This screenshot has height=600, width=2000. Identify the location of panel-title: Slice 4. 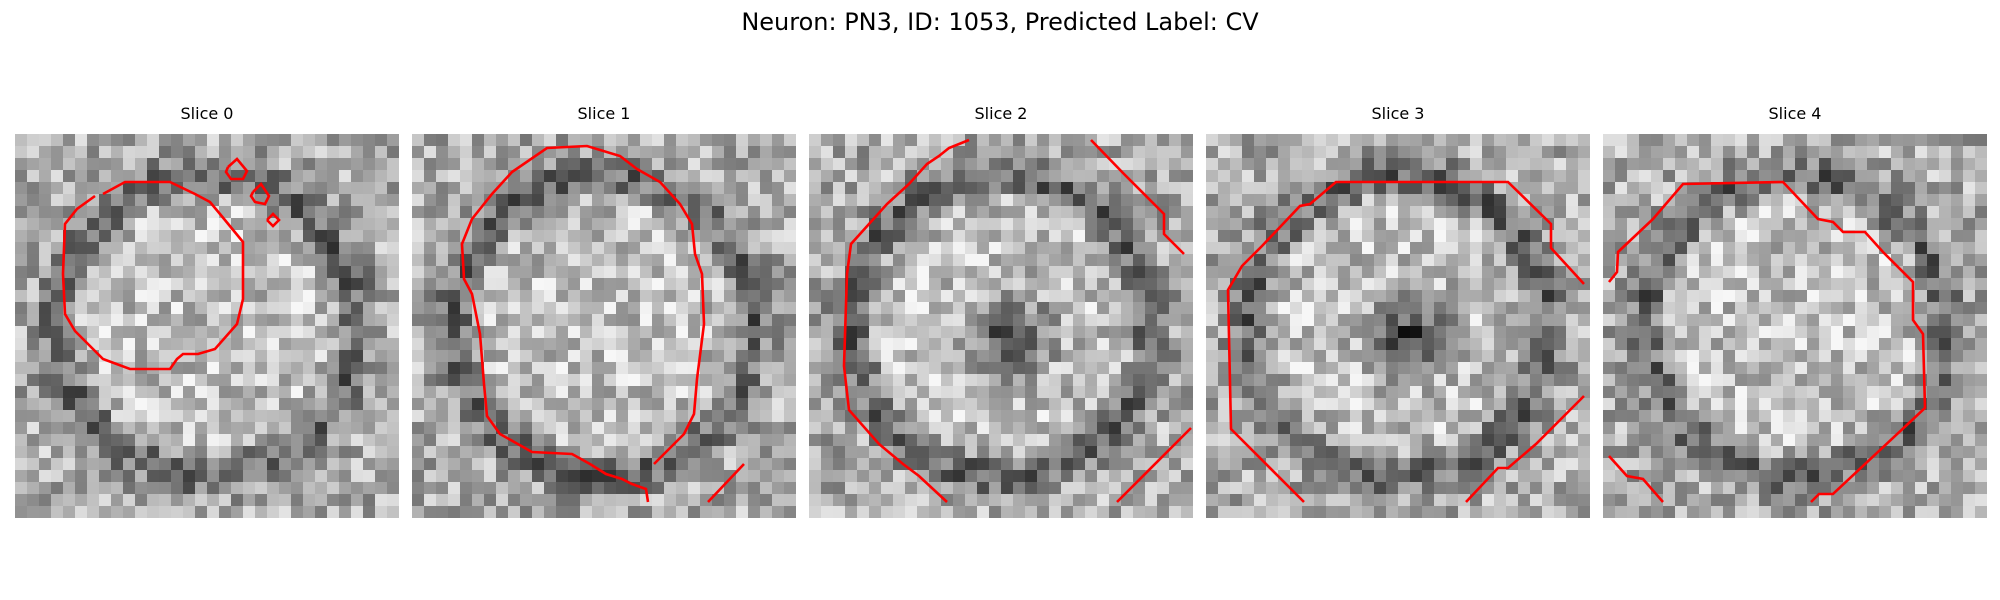
(1795, 113).